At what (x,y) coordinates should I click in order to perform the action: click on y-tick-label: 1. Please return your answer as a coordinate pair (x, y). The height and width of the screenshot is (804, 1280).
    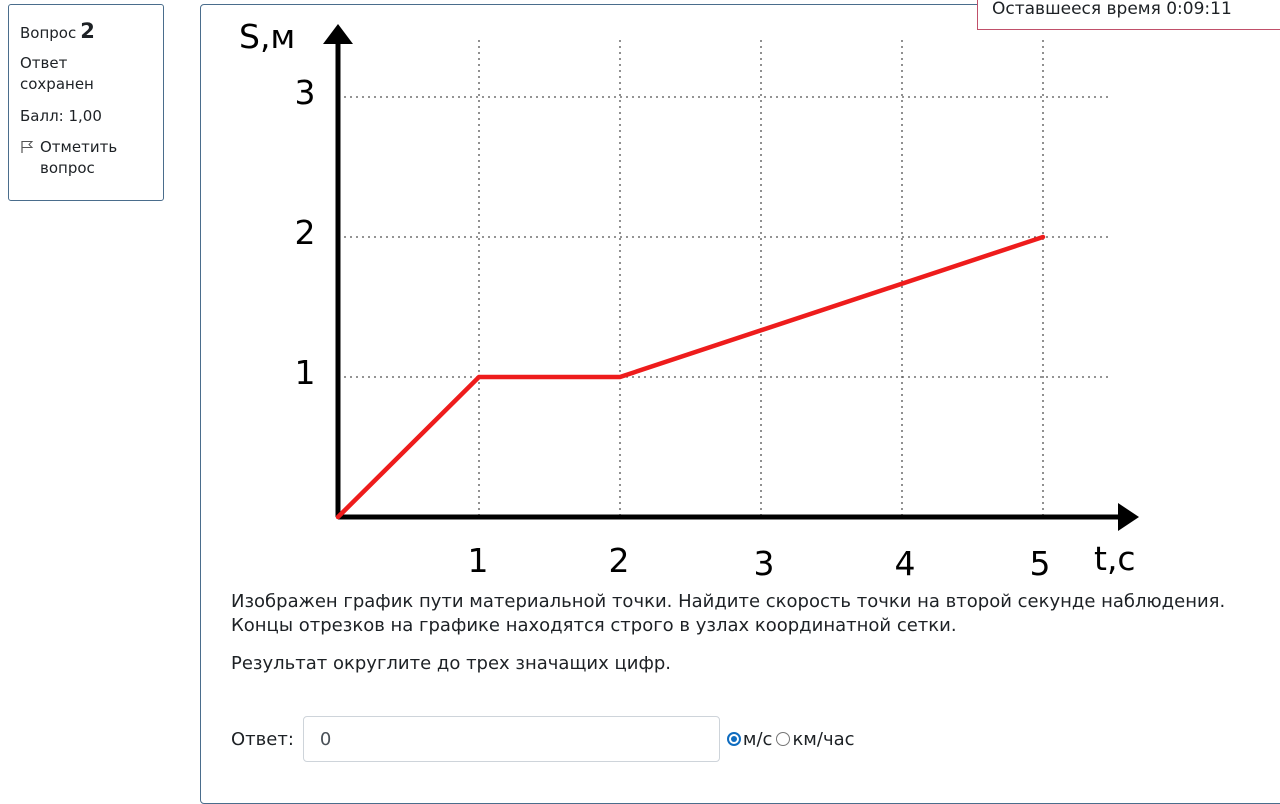
    Looking at the image, I should click on (305, 372).